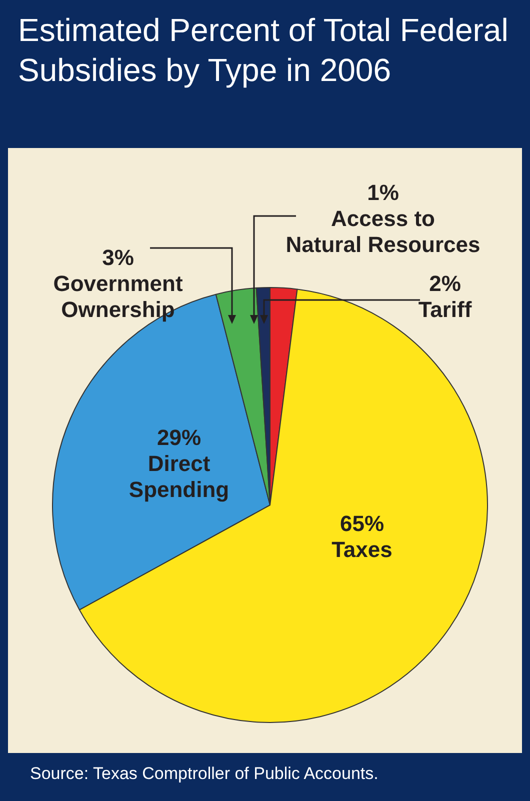 The width and height of the screenshot is (530, 801). What do you see at coordinates (264, 50) in the screenshot?
I see `chart-title: Estimated Percent of Total Federal Subsidies by Type in 2006` at bounding box center [264, 50].